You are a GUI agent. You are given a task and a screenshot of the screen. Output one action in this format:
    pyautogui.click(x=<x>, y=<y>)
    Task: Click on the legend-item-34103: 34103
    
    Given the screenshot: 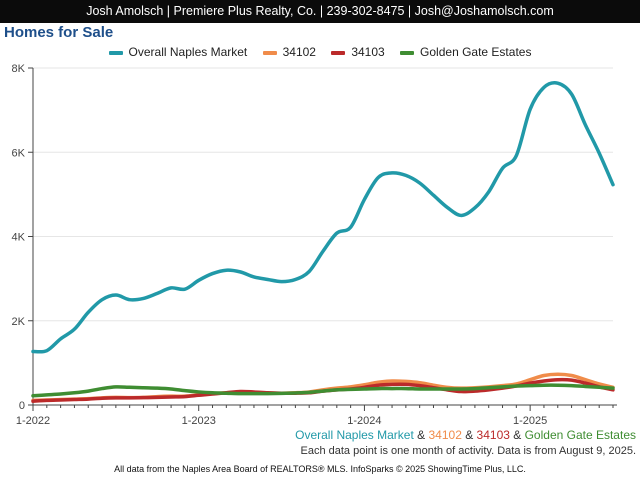 What is the action you would take?
    pyautogui.click(x=358, y=52)
    